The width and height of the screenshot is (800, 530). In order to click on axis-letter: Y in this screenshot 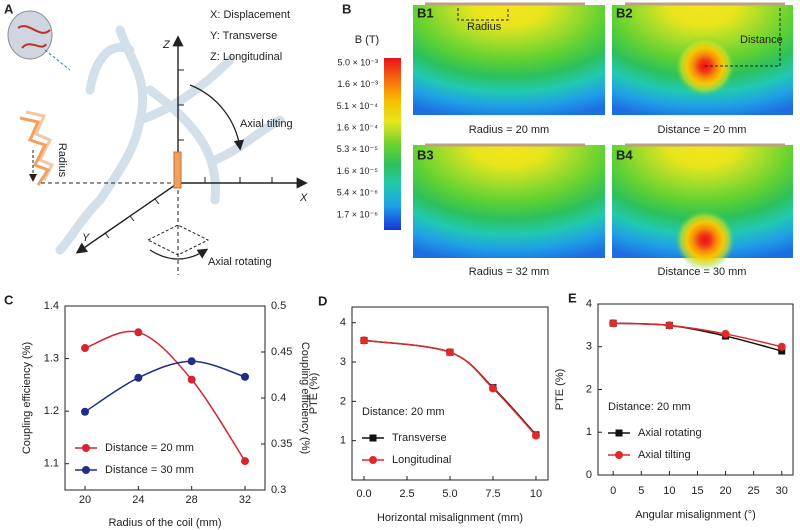, I will do `click(86, 238)`.